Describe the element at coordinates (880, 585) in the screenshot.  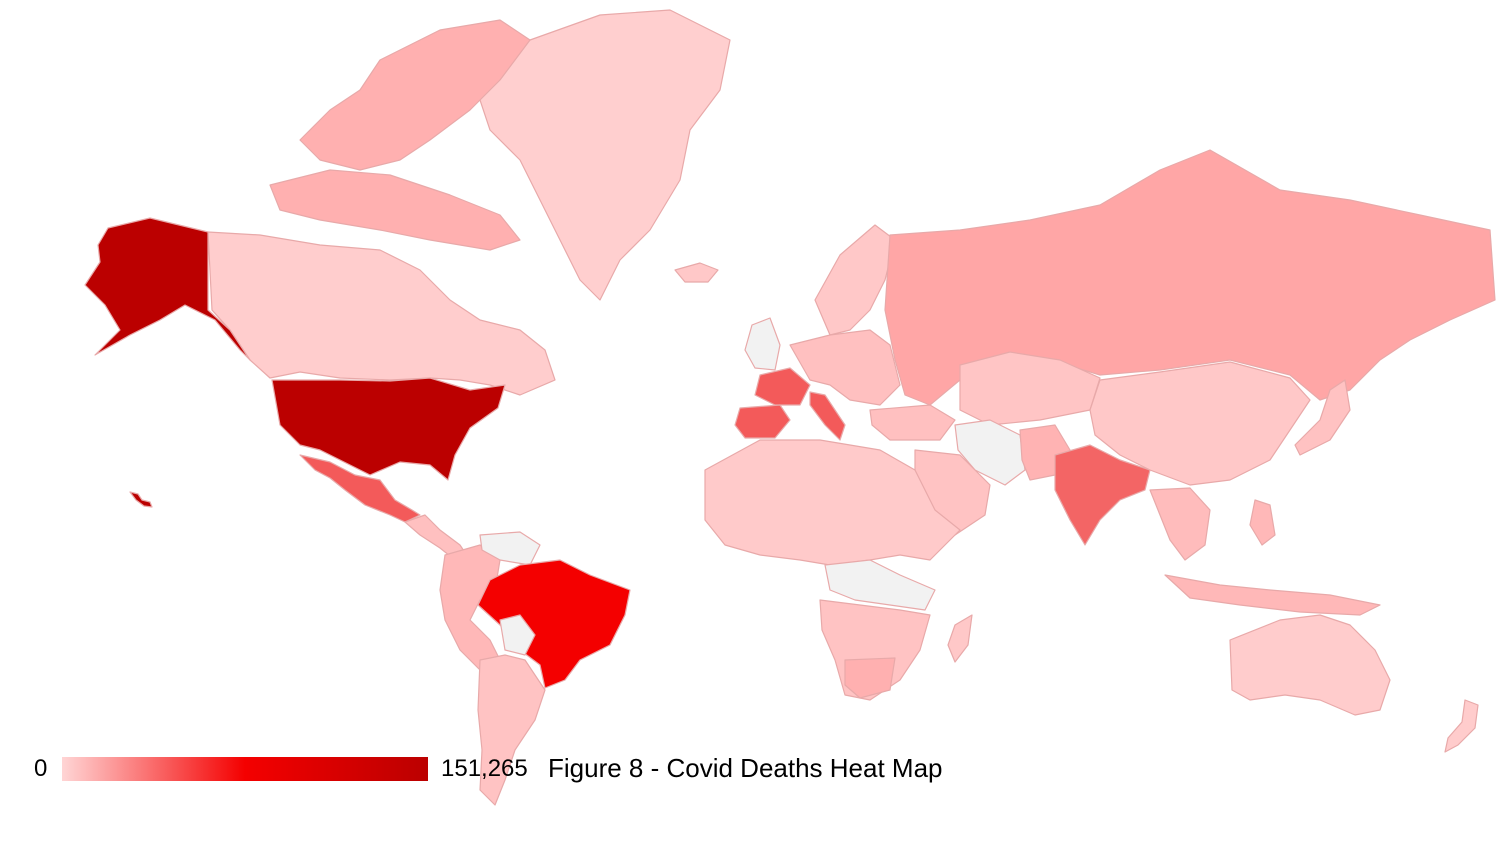
I see `central-africa-region` at that location.